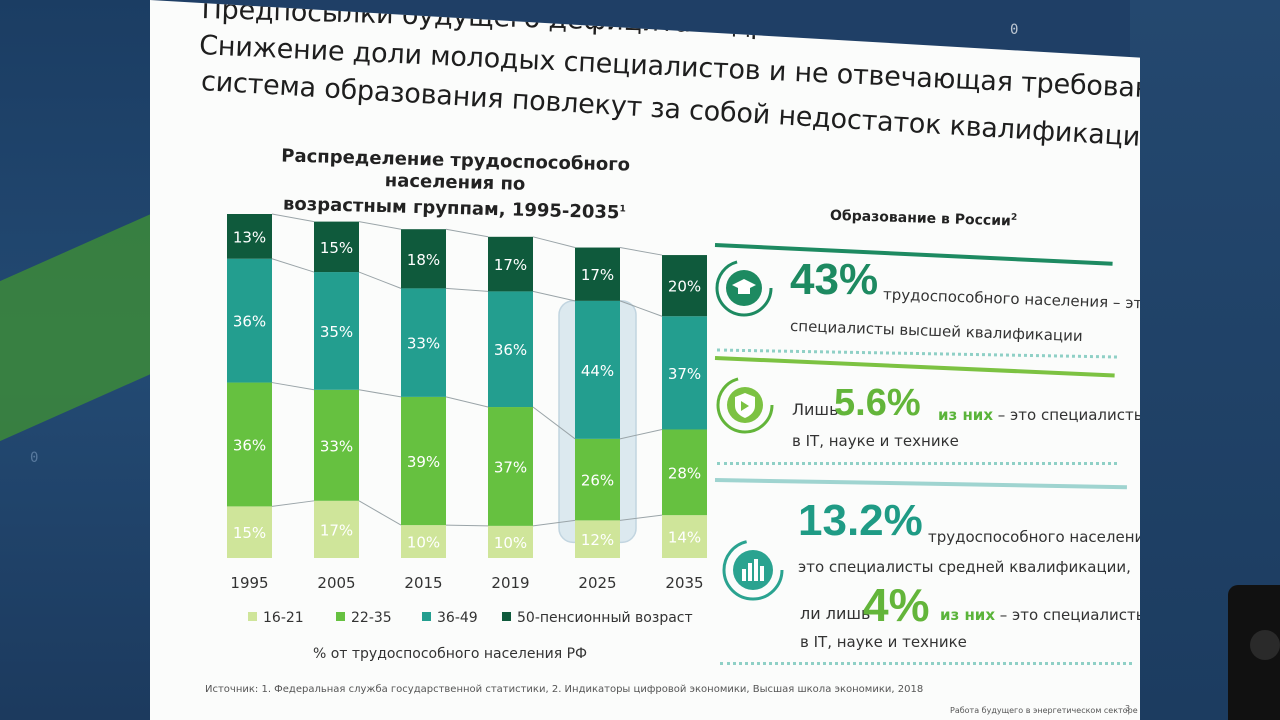 The height and width of the screenshot is (720, 1280). I want to click on stat2-divider, so click(917, 463).